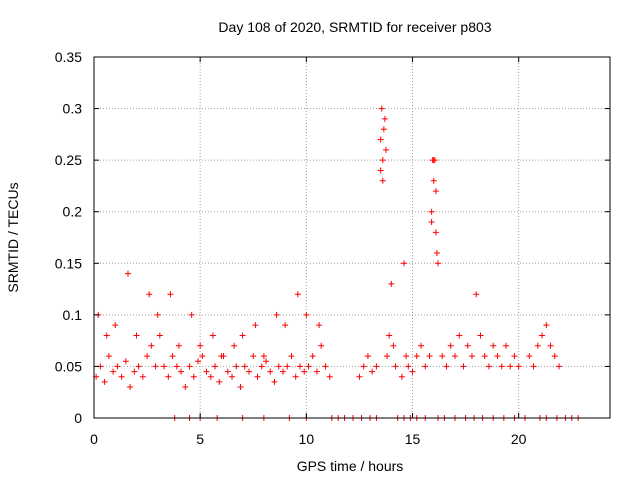  Describe the element at coordinates (350, 466) in the screenshot. I see `x-axis-label: GPS time / hours` at that location.